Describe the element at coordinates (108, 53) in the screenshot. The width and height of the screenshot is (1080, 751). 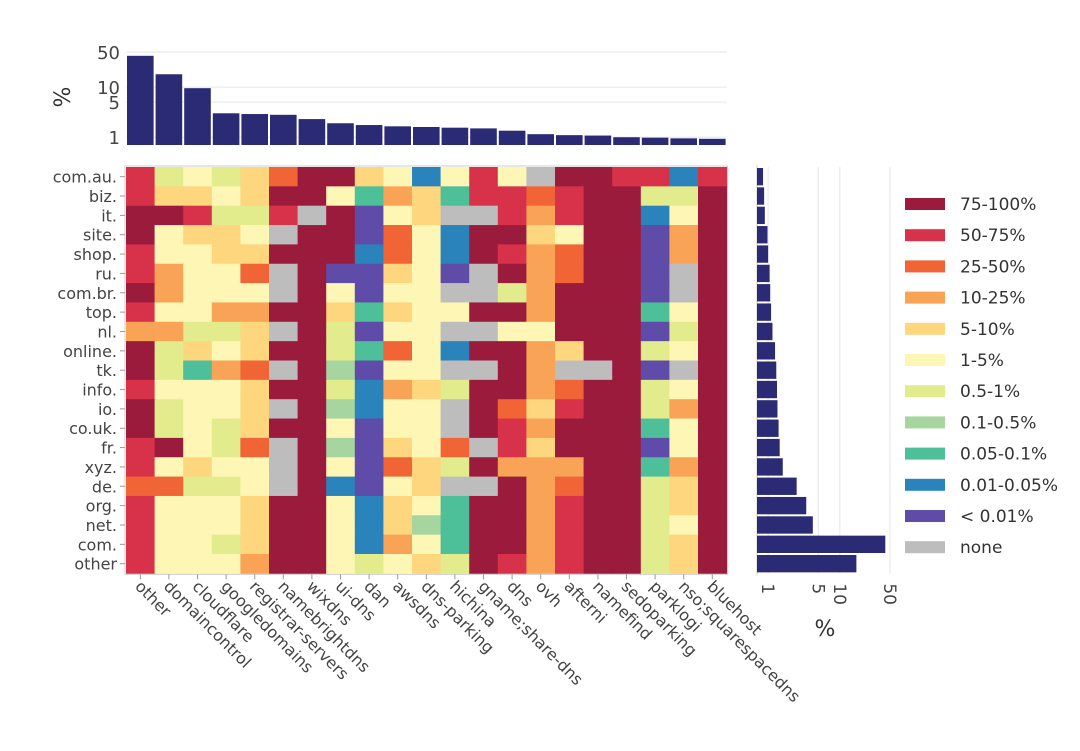
I see `top-y-tick-label: 50` at that location.